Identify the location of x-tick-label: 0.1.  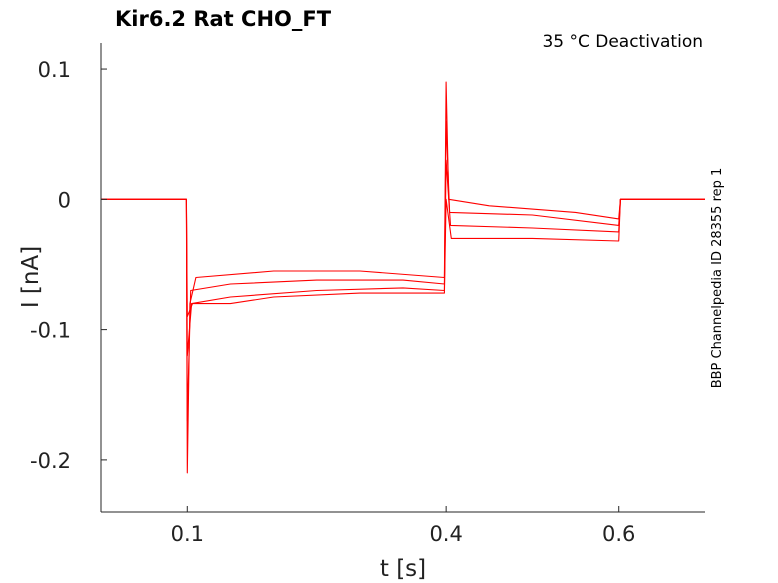
(187, 534).